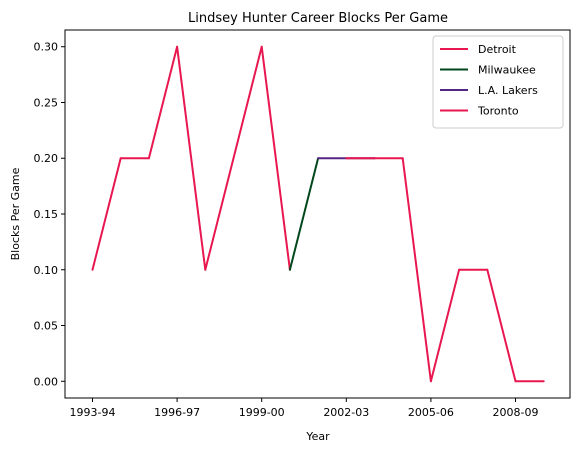 This screenshot has height=453, width=579. Describe the element at coordinates (318, 18) in the screenshot. I see `chart-title: Lindsey Hunter Career Blocks Per Game` at that location.